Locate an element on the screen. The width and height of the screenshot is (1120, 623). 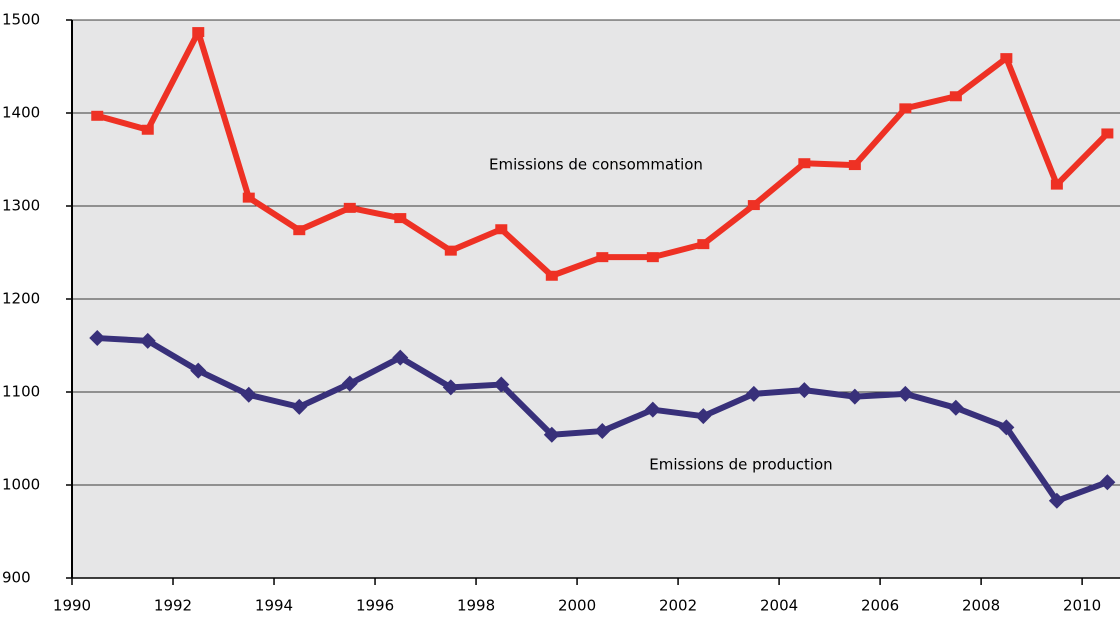
x-tick-label: 2010 is located at coordinates (1082, 606).